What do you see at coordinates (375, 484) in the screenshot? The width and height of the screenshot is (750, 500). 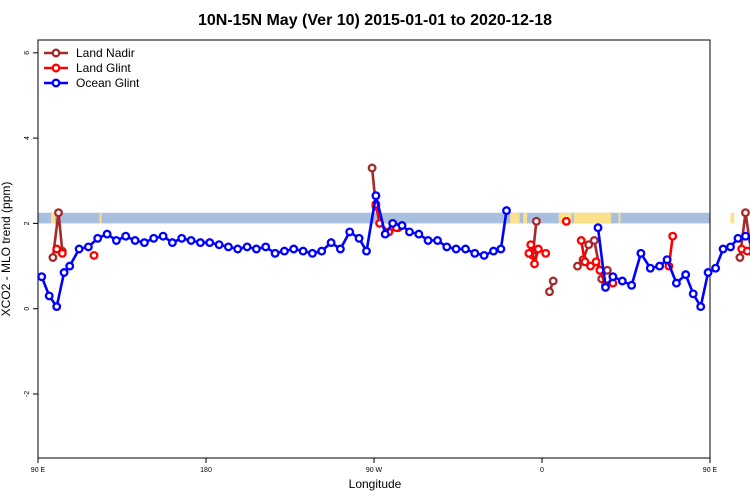 I see `x-axis-title: Longitude` at bounding box center [375, 484].